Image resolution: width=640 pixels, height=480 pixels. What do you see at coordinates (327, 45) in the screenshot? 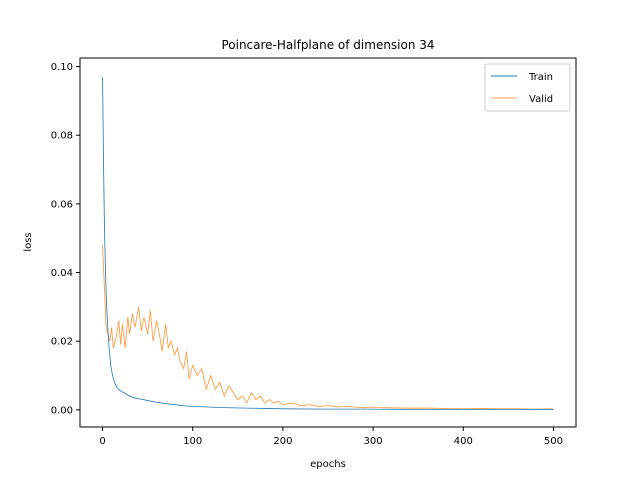
I see `chart-title: Poincare-Halfplane of dimension 34` at bounding box center [327, 45].